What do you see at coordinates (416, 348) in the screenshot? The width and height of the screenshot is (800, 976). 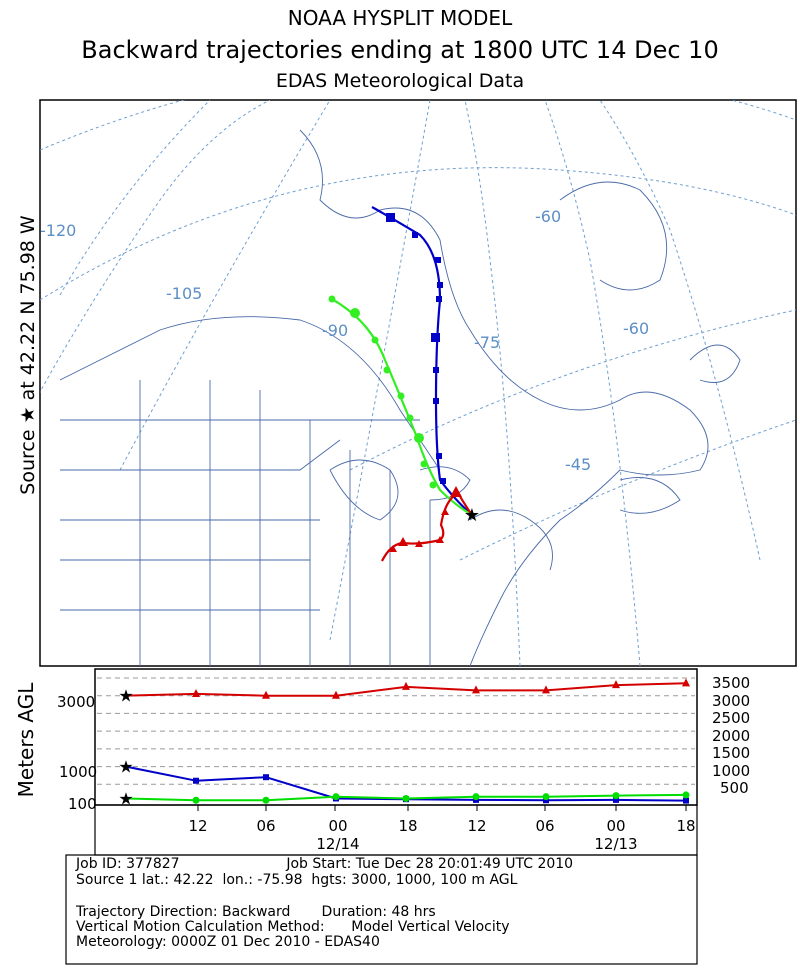 I see `blue-trajectory-markers` at bounding box center [416, 348].